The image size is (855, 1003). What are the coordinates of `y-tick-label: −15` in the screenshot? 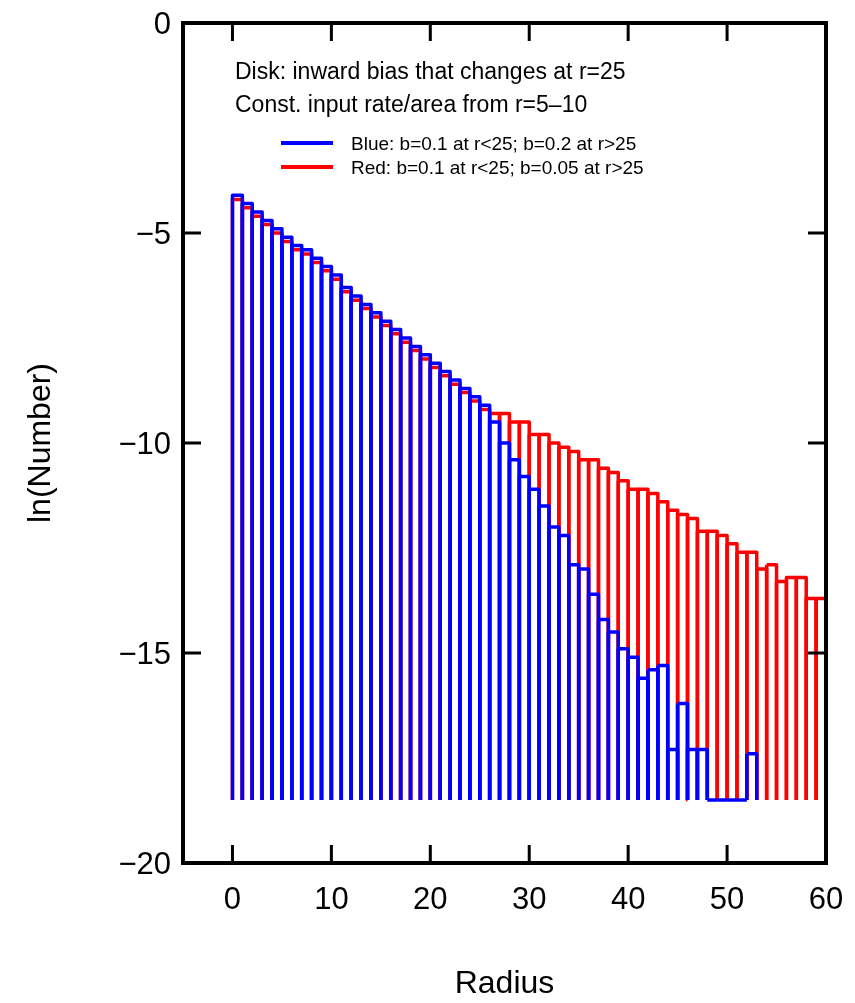 It's located at (144, 654).